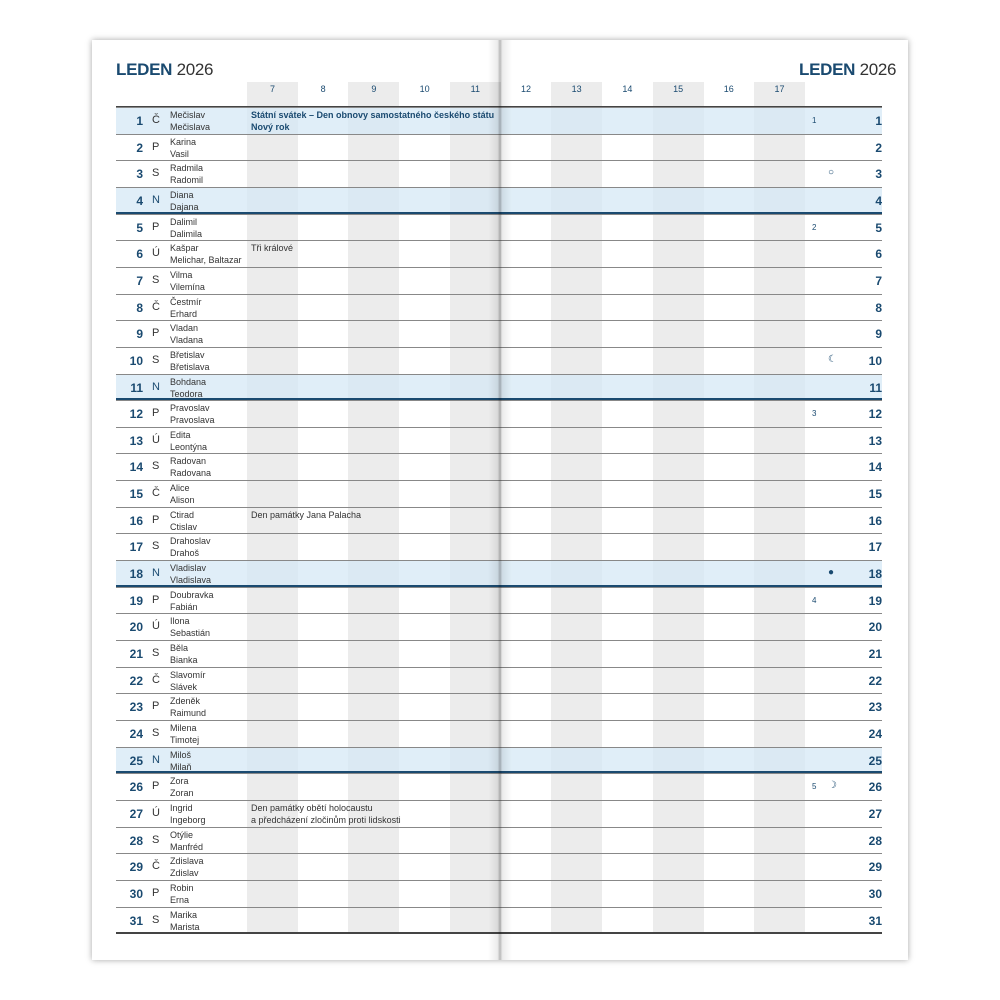 Image resolution: width=1000 pixels, height=1000 pixels. Describe the element at coordinates (779, 89) in the screenshot. I see `hour-label: 17` at that location.